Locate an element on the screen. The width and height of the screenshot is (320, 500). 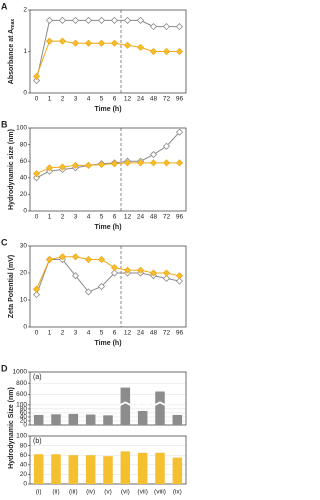
y-tick-label: 600 is located at coordinates (21, 394).